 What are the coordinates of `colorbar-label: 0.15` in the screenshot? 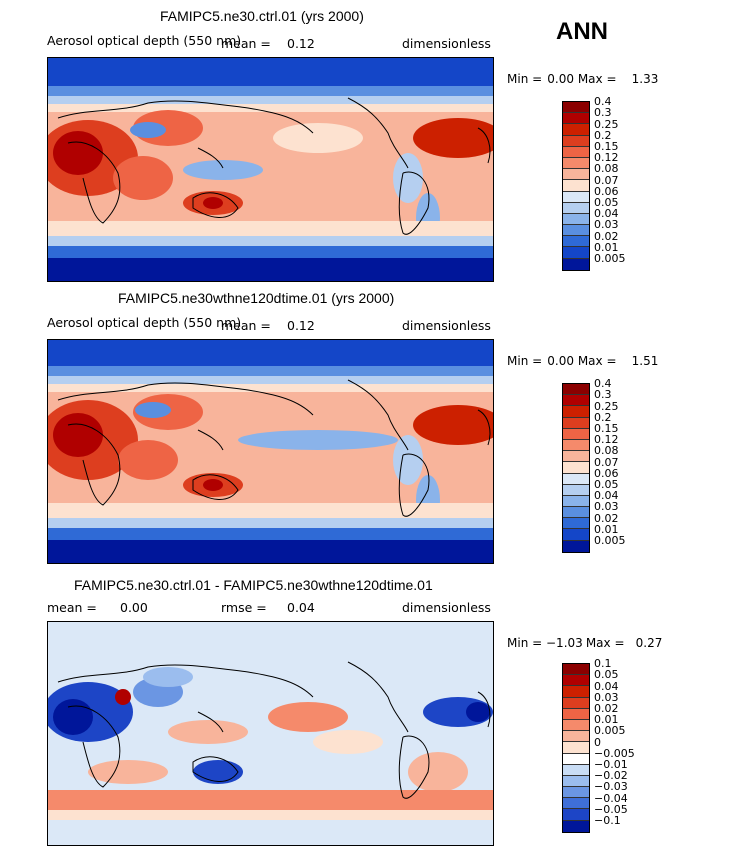 It's located at (606, 428).